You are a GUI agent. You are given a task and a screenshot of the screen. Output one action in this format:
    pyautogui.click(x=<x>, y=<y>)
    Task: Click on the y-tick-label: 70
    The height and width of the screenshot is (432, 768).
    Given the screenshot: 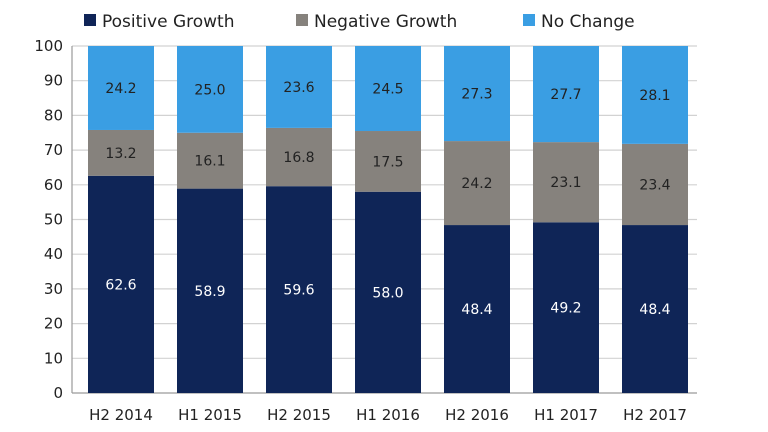 What is the action you would take?
    pyautogui.click(x=53, y=150)
    